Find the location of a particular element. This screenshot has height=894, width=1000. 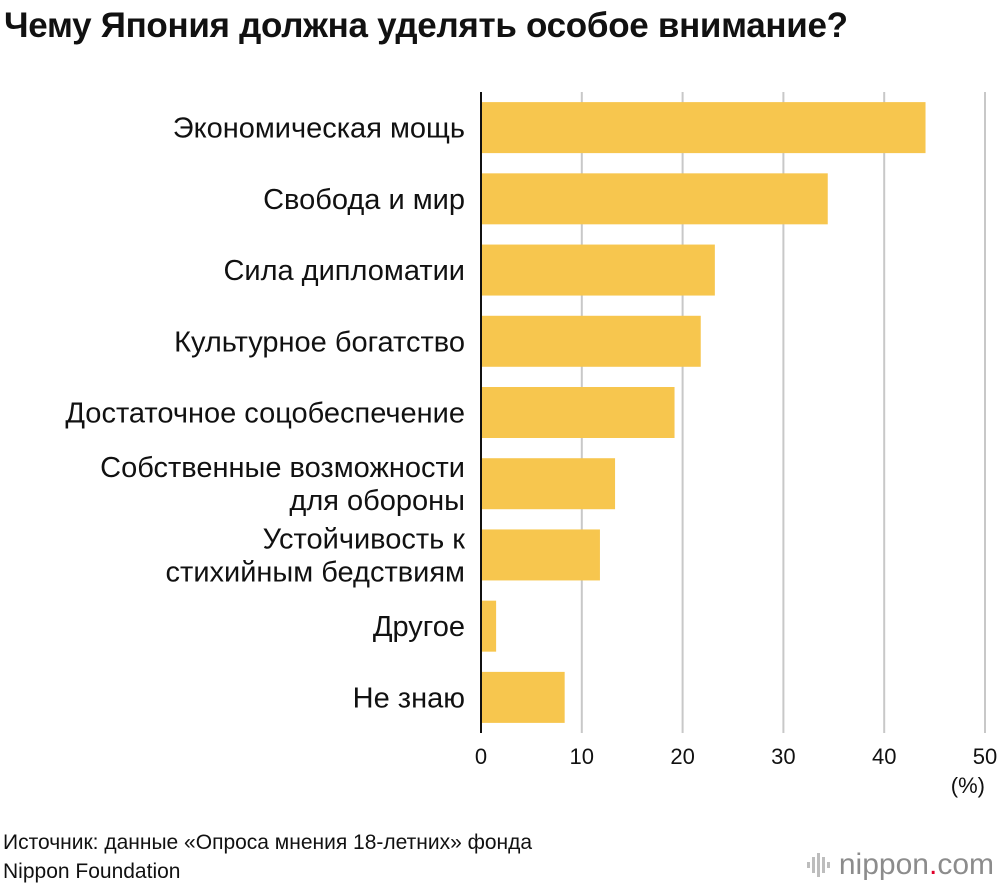

category-label: Достаточное соцобеспечение is located at coordinates (265, 414).